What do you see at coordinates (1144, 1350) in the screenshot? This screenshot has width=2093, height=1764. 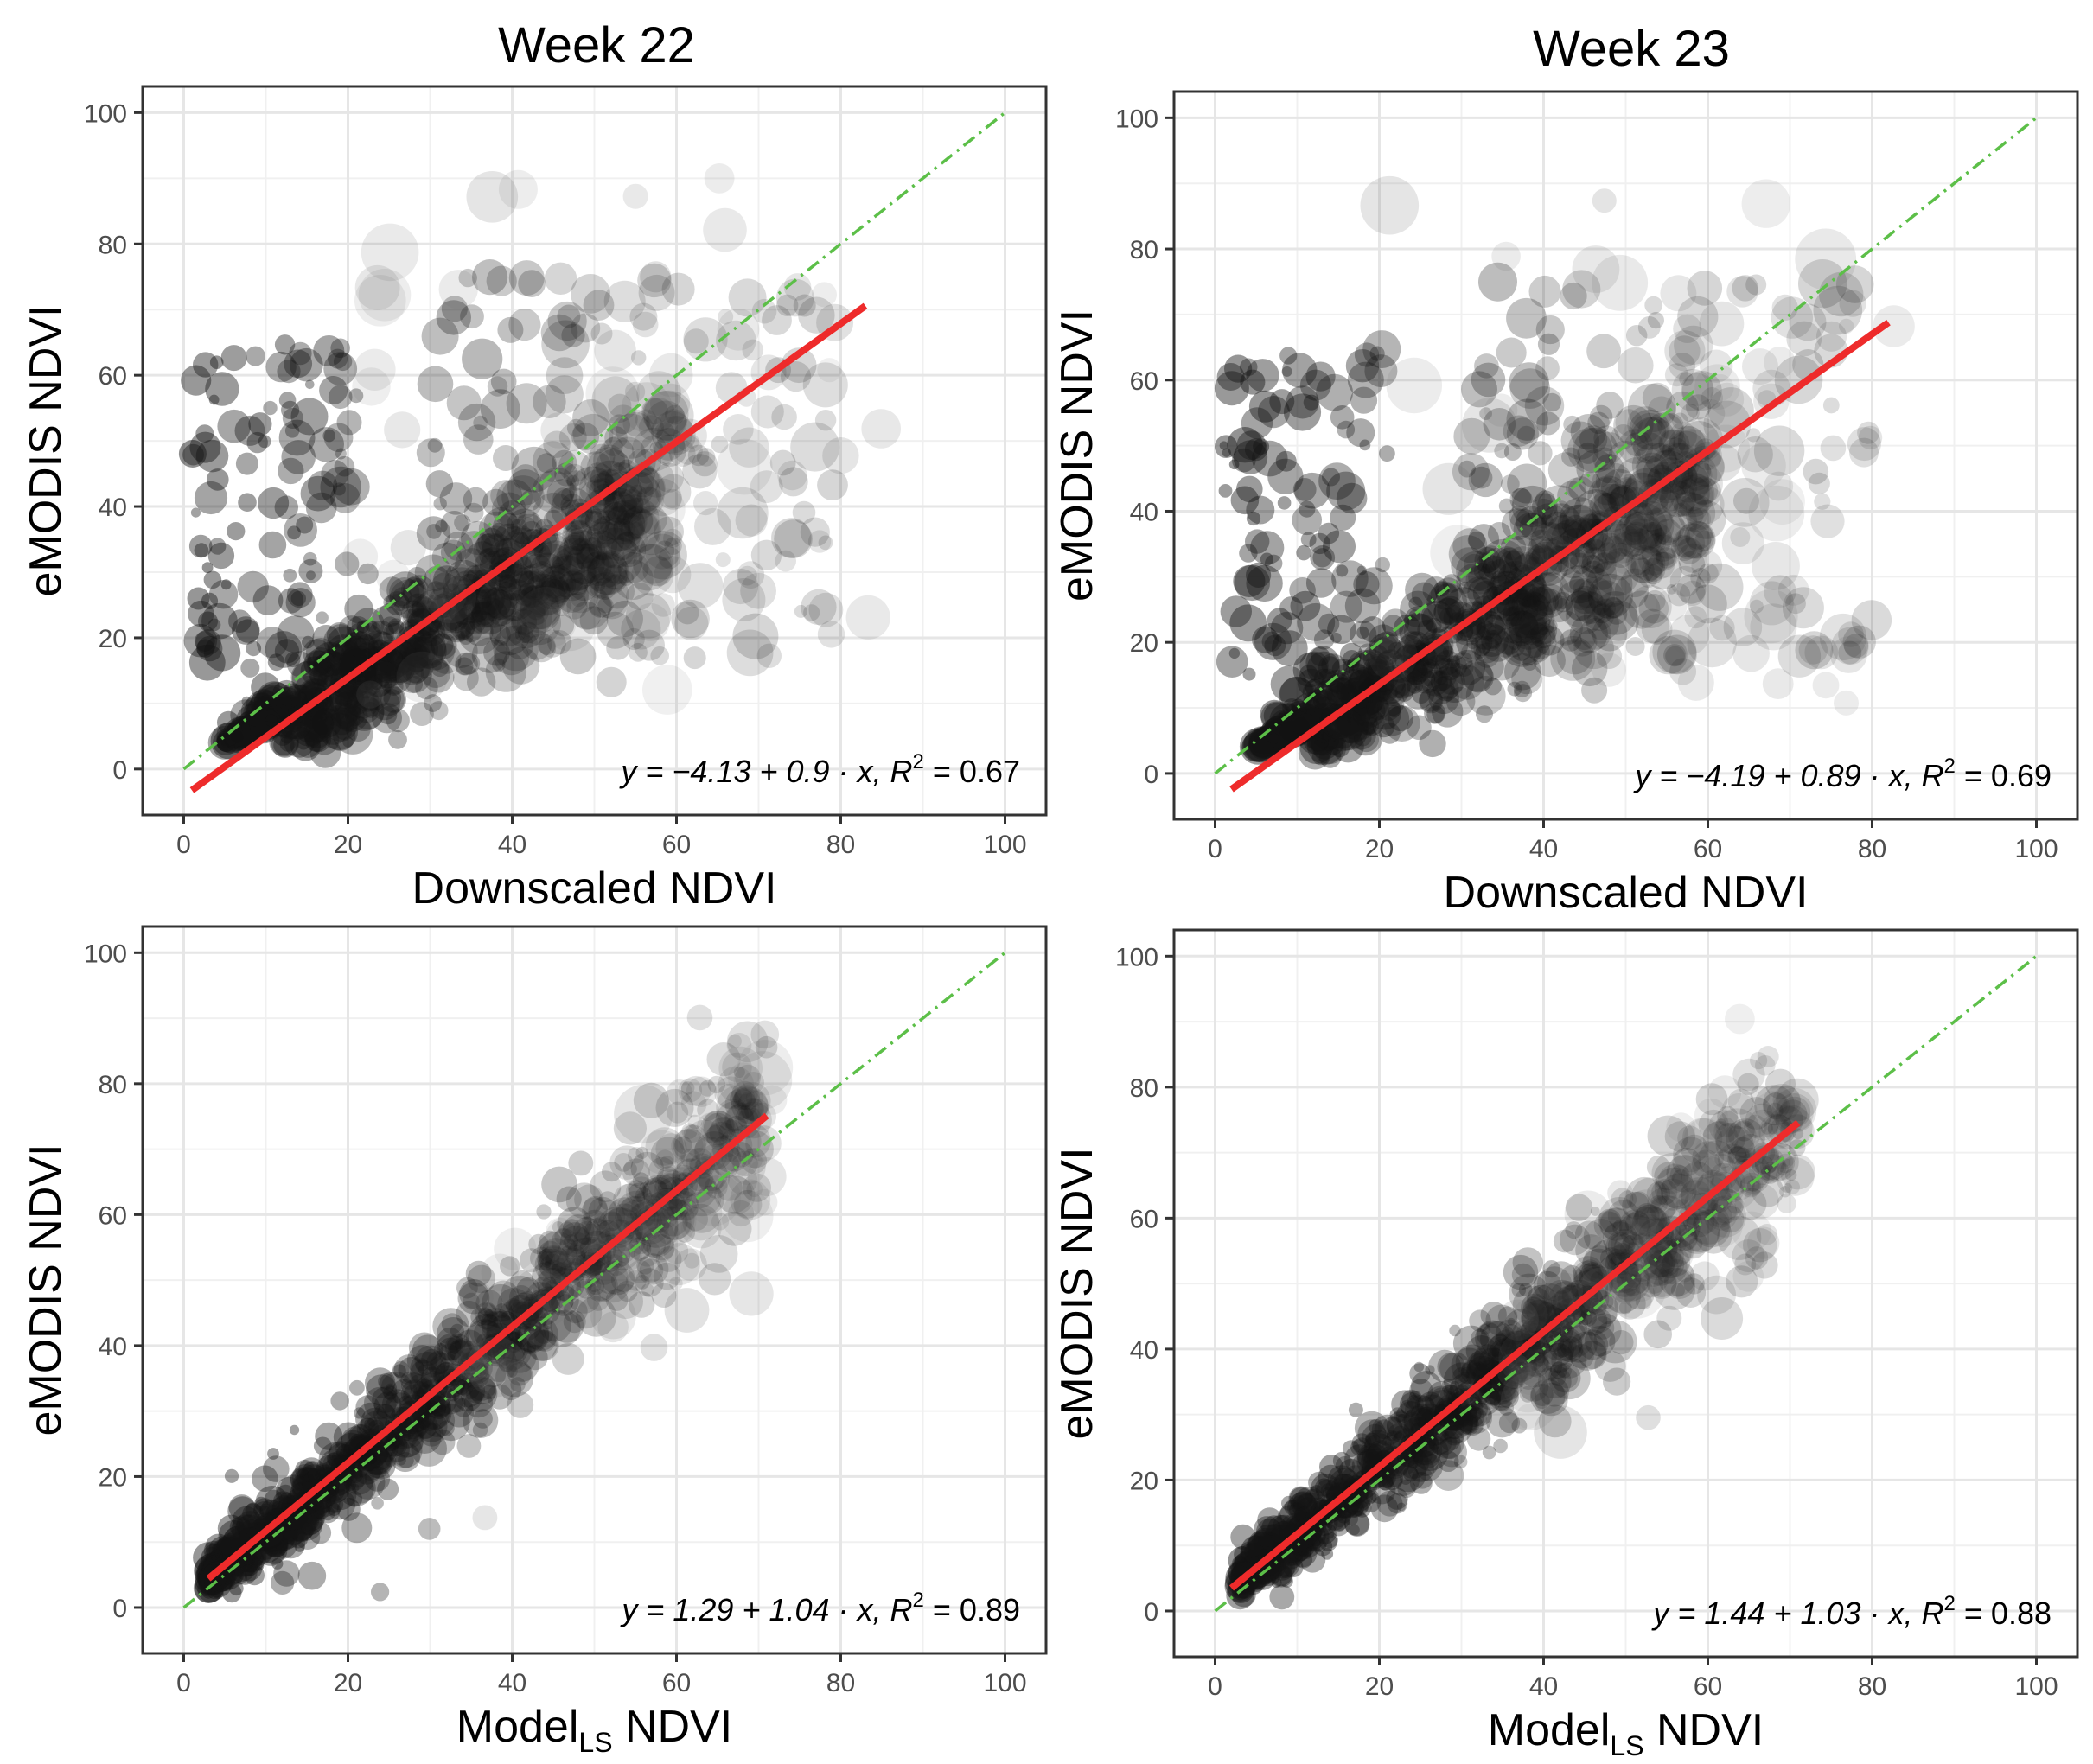 I see `y-tick-label: 40` at bounding box center [1144, 1350].